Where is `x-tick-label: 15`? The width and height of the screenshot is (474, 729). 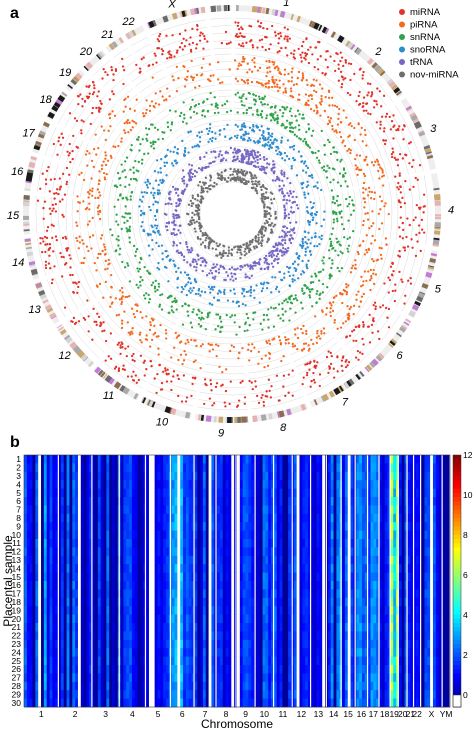
x-tick-label: 15 is located at coordinates (348, 714).